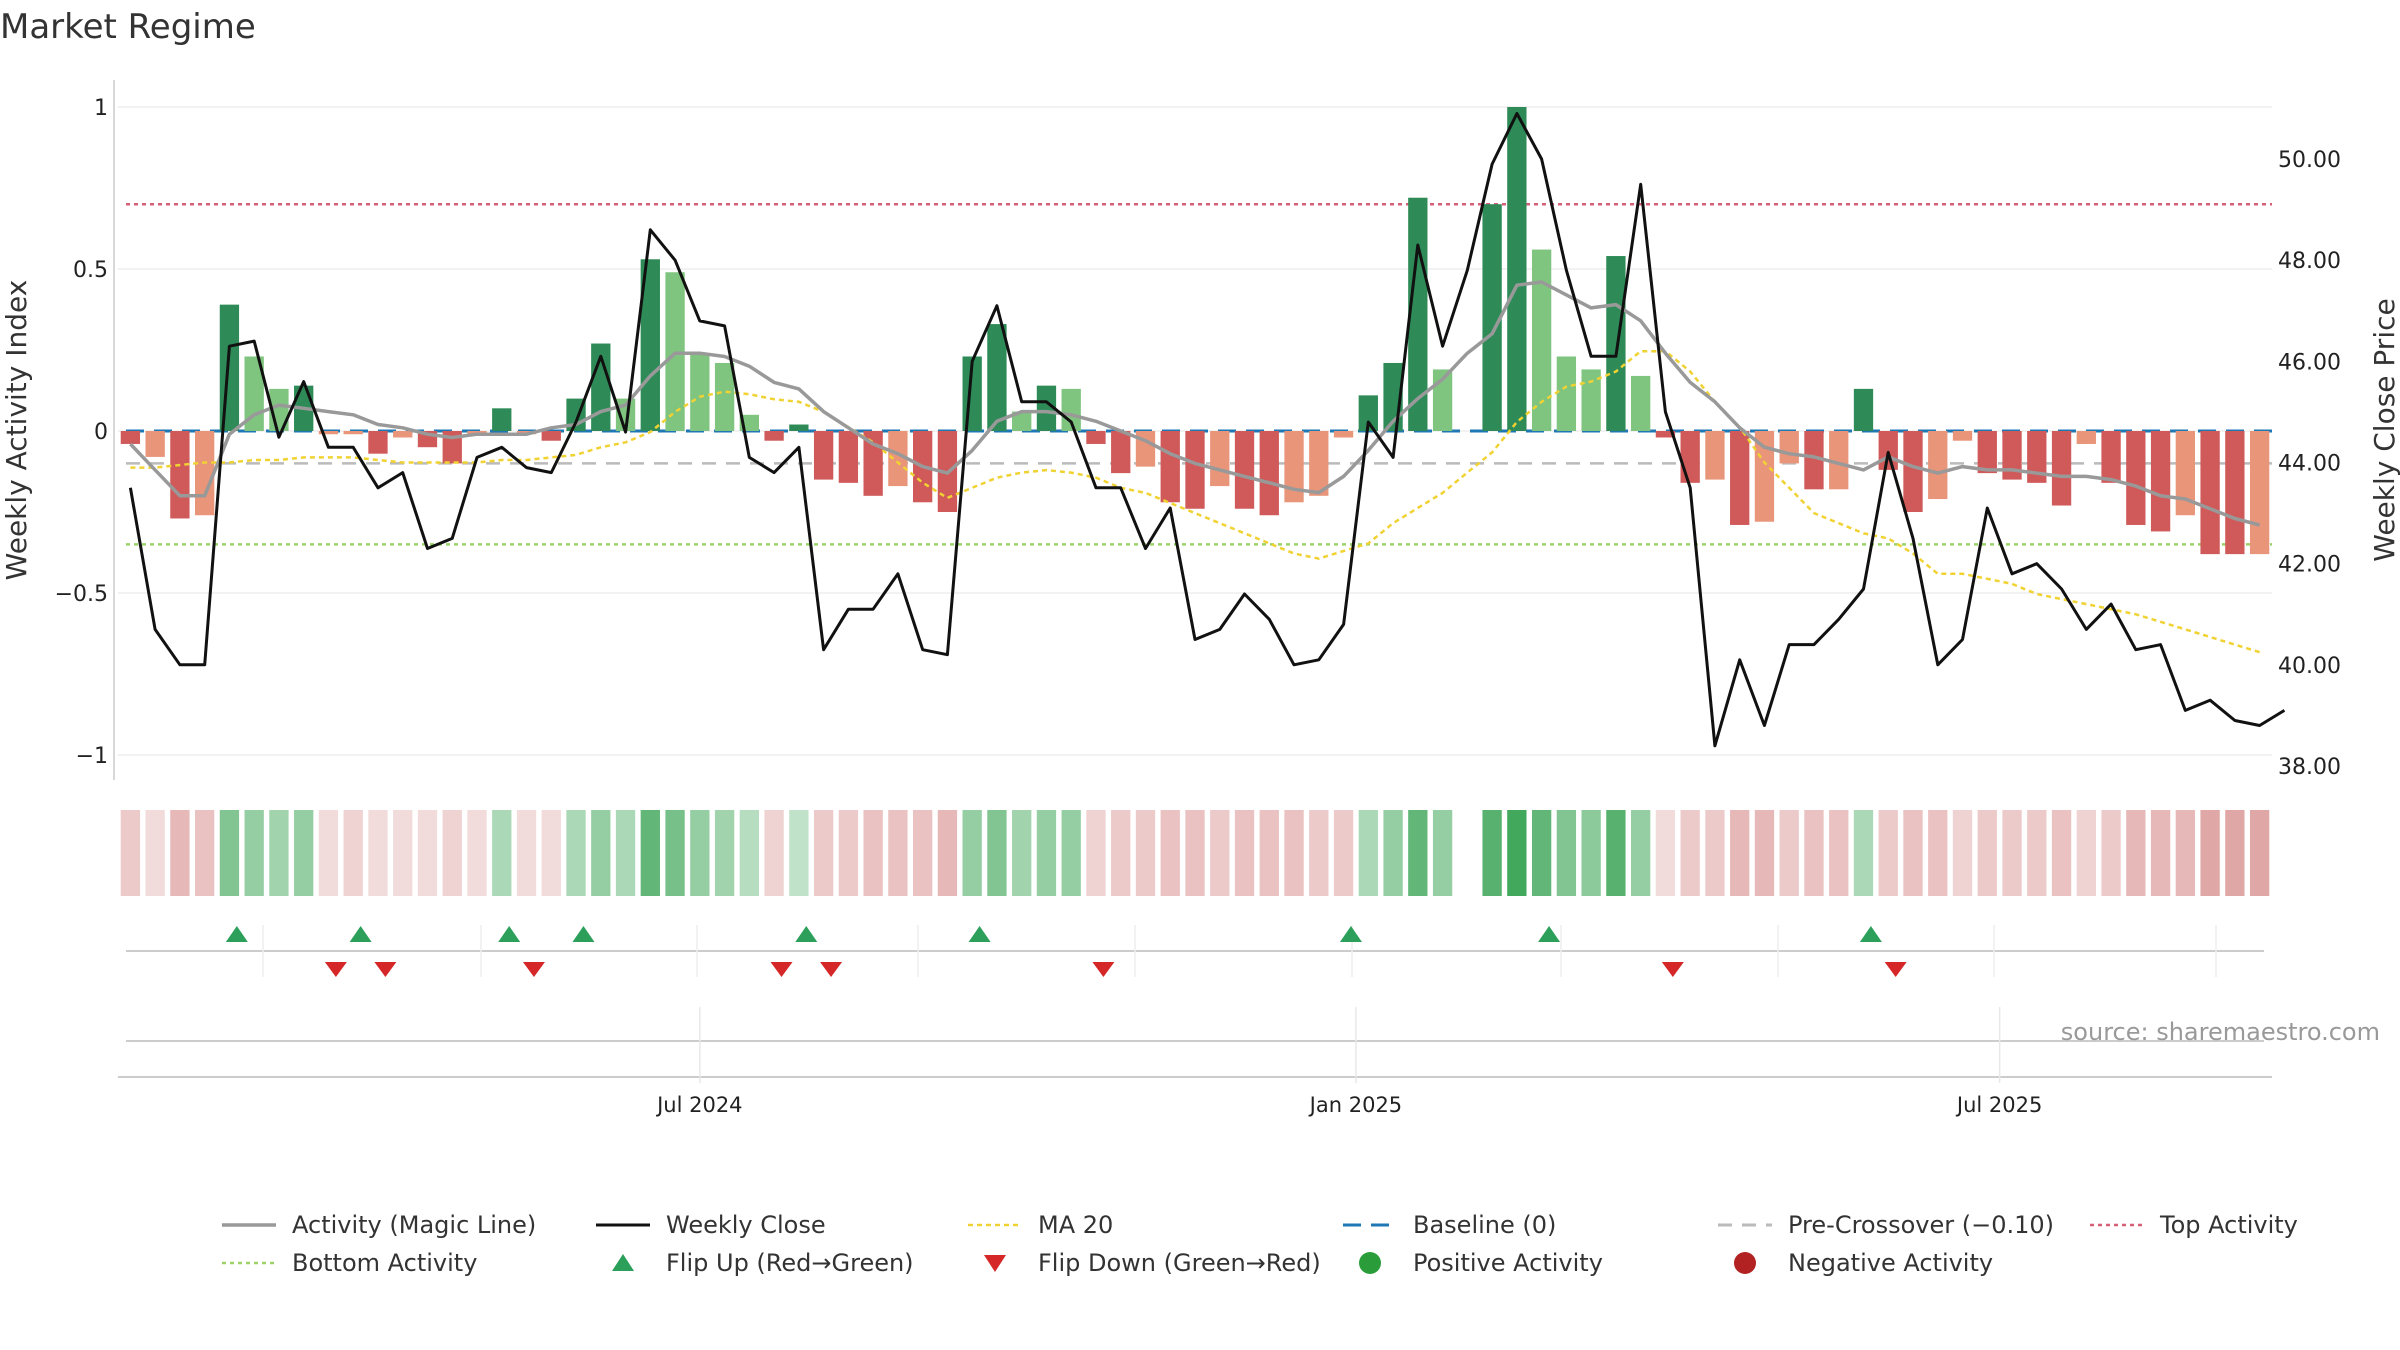 This screenshot has height=1350, width=2400. Describe the element at coordinates (2309, 362) in the screenshot. I see `right-tick-label: 46.00` at that location.